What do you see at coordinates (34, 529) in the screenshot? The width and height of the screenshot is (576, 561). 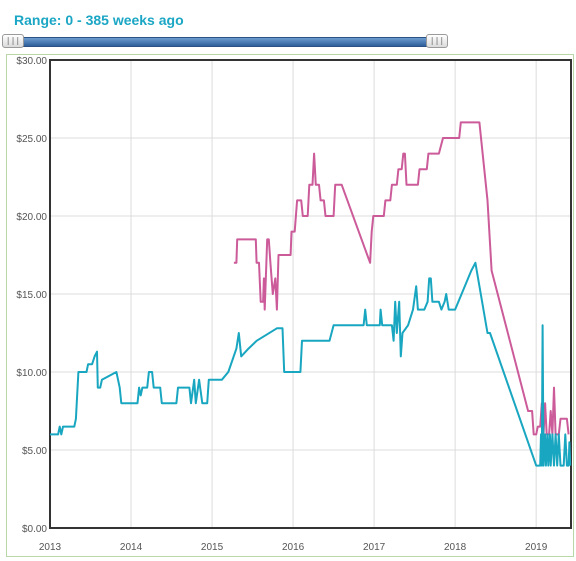 I see `y-tick-label: $0.00` at bounding box center [34, 529].